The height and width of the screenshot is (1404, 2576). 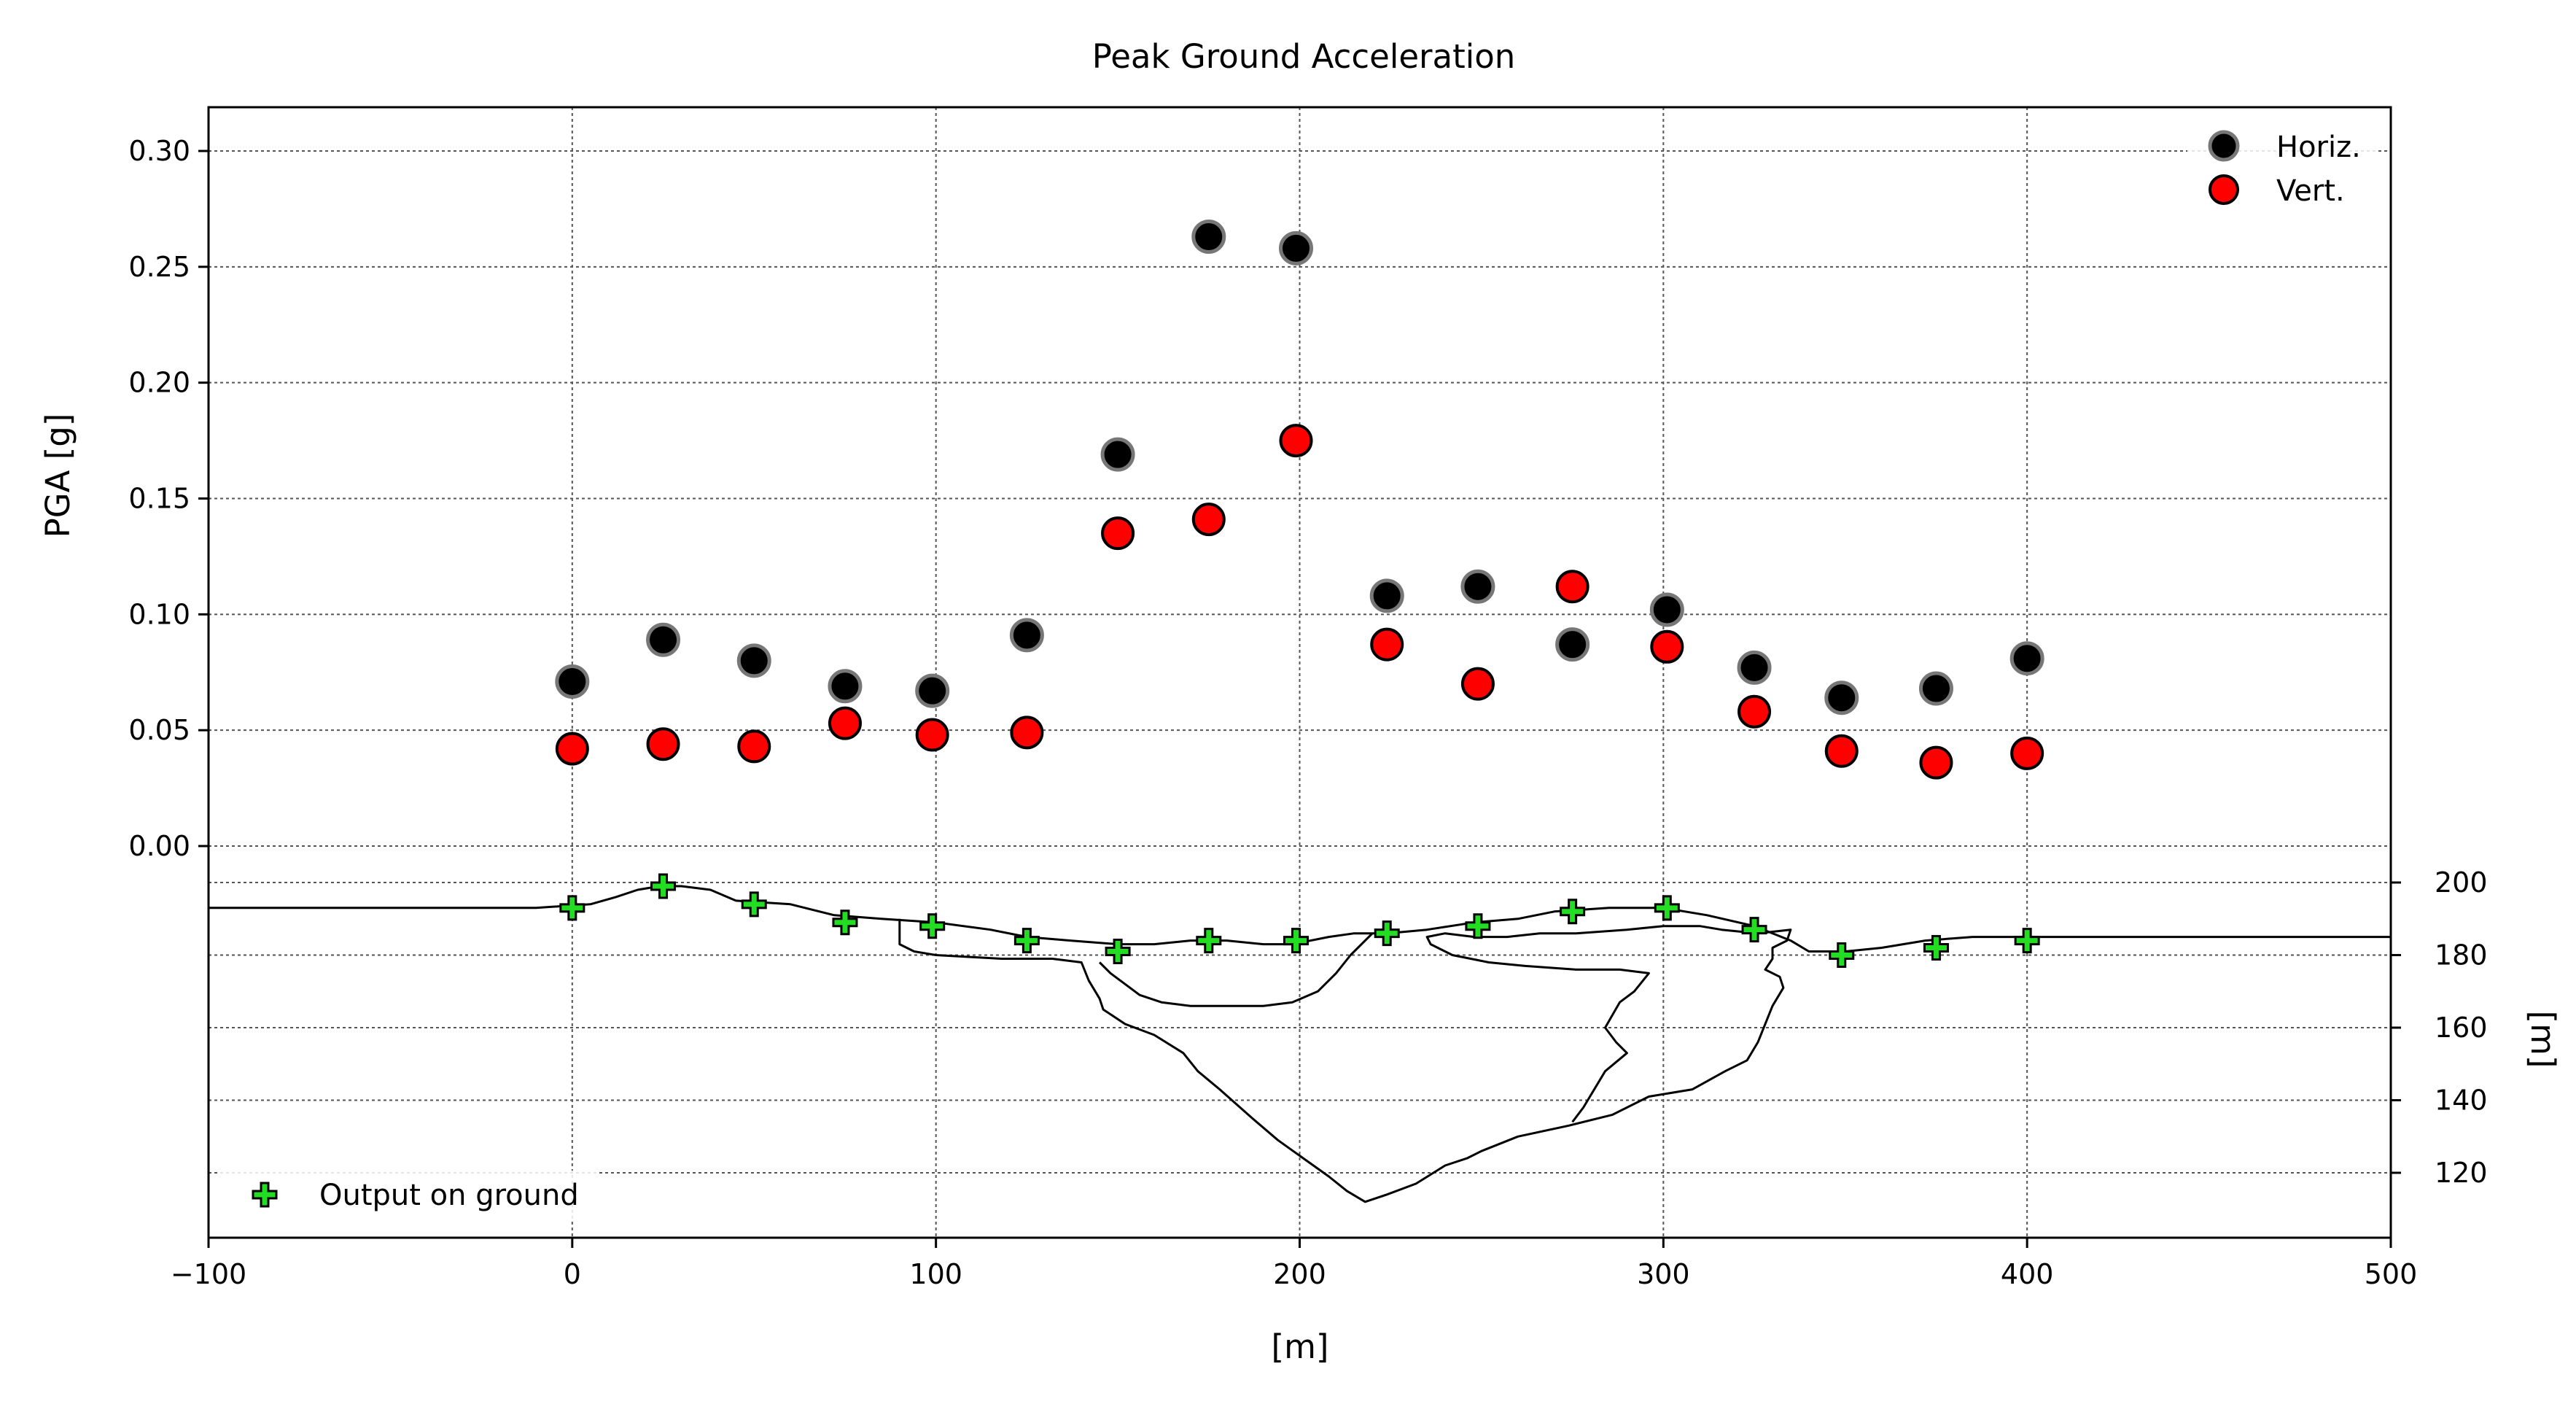 I want to click on x-tick-label: 0, so click(x=572, y=1274).